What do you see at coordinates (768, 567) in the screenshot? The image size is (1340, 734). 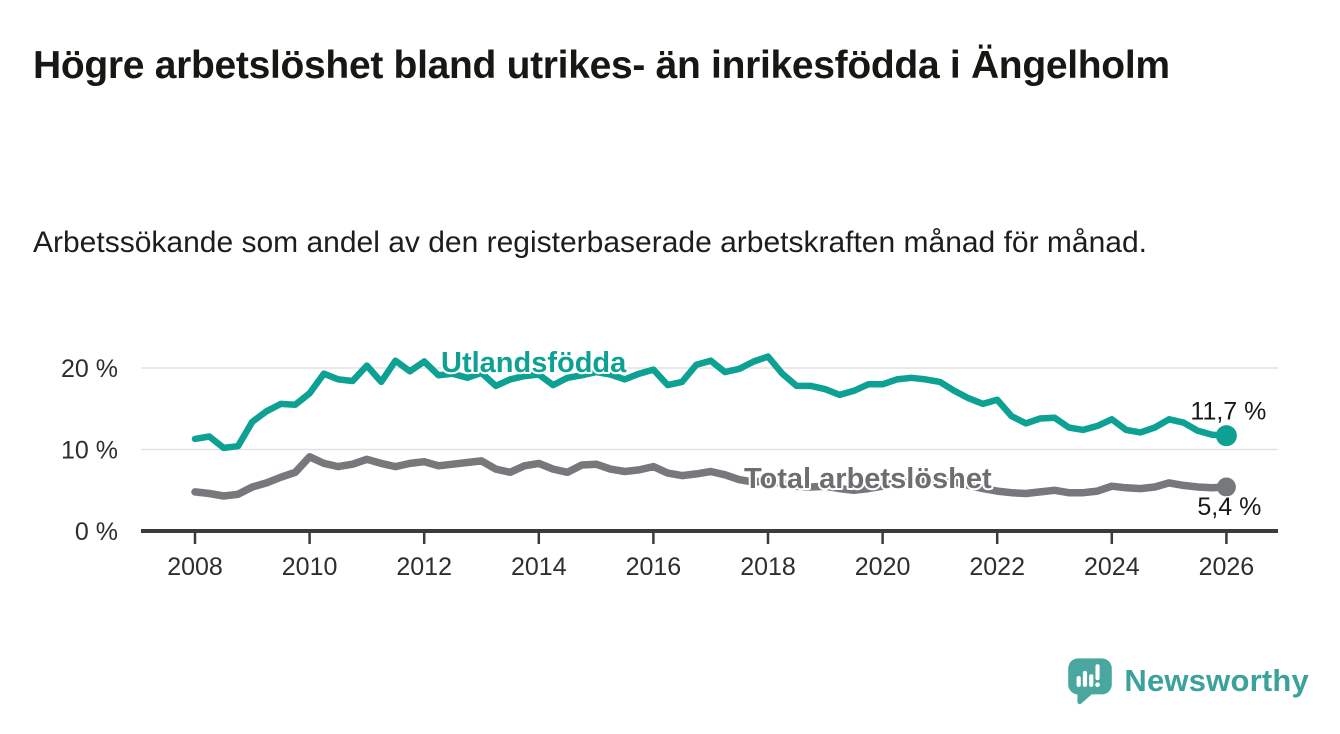 I see `x-tick-label-2018: 2018` at bounding box center [768, 567].